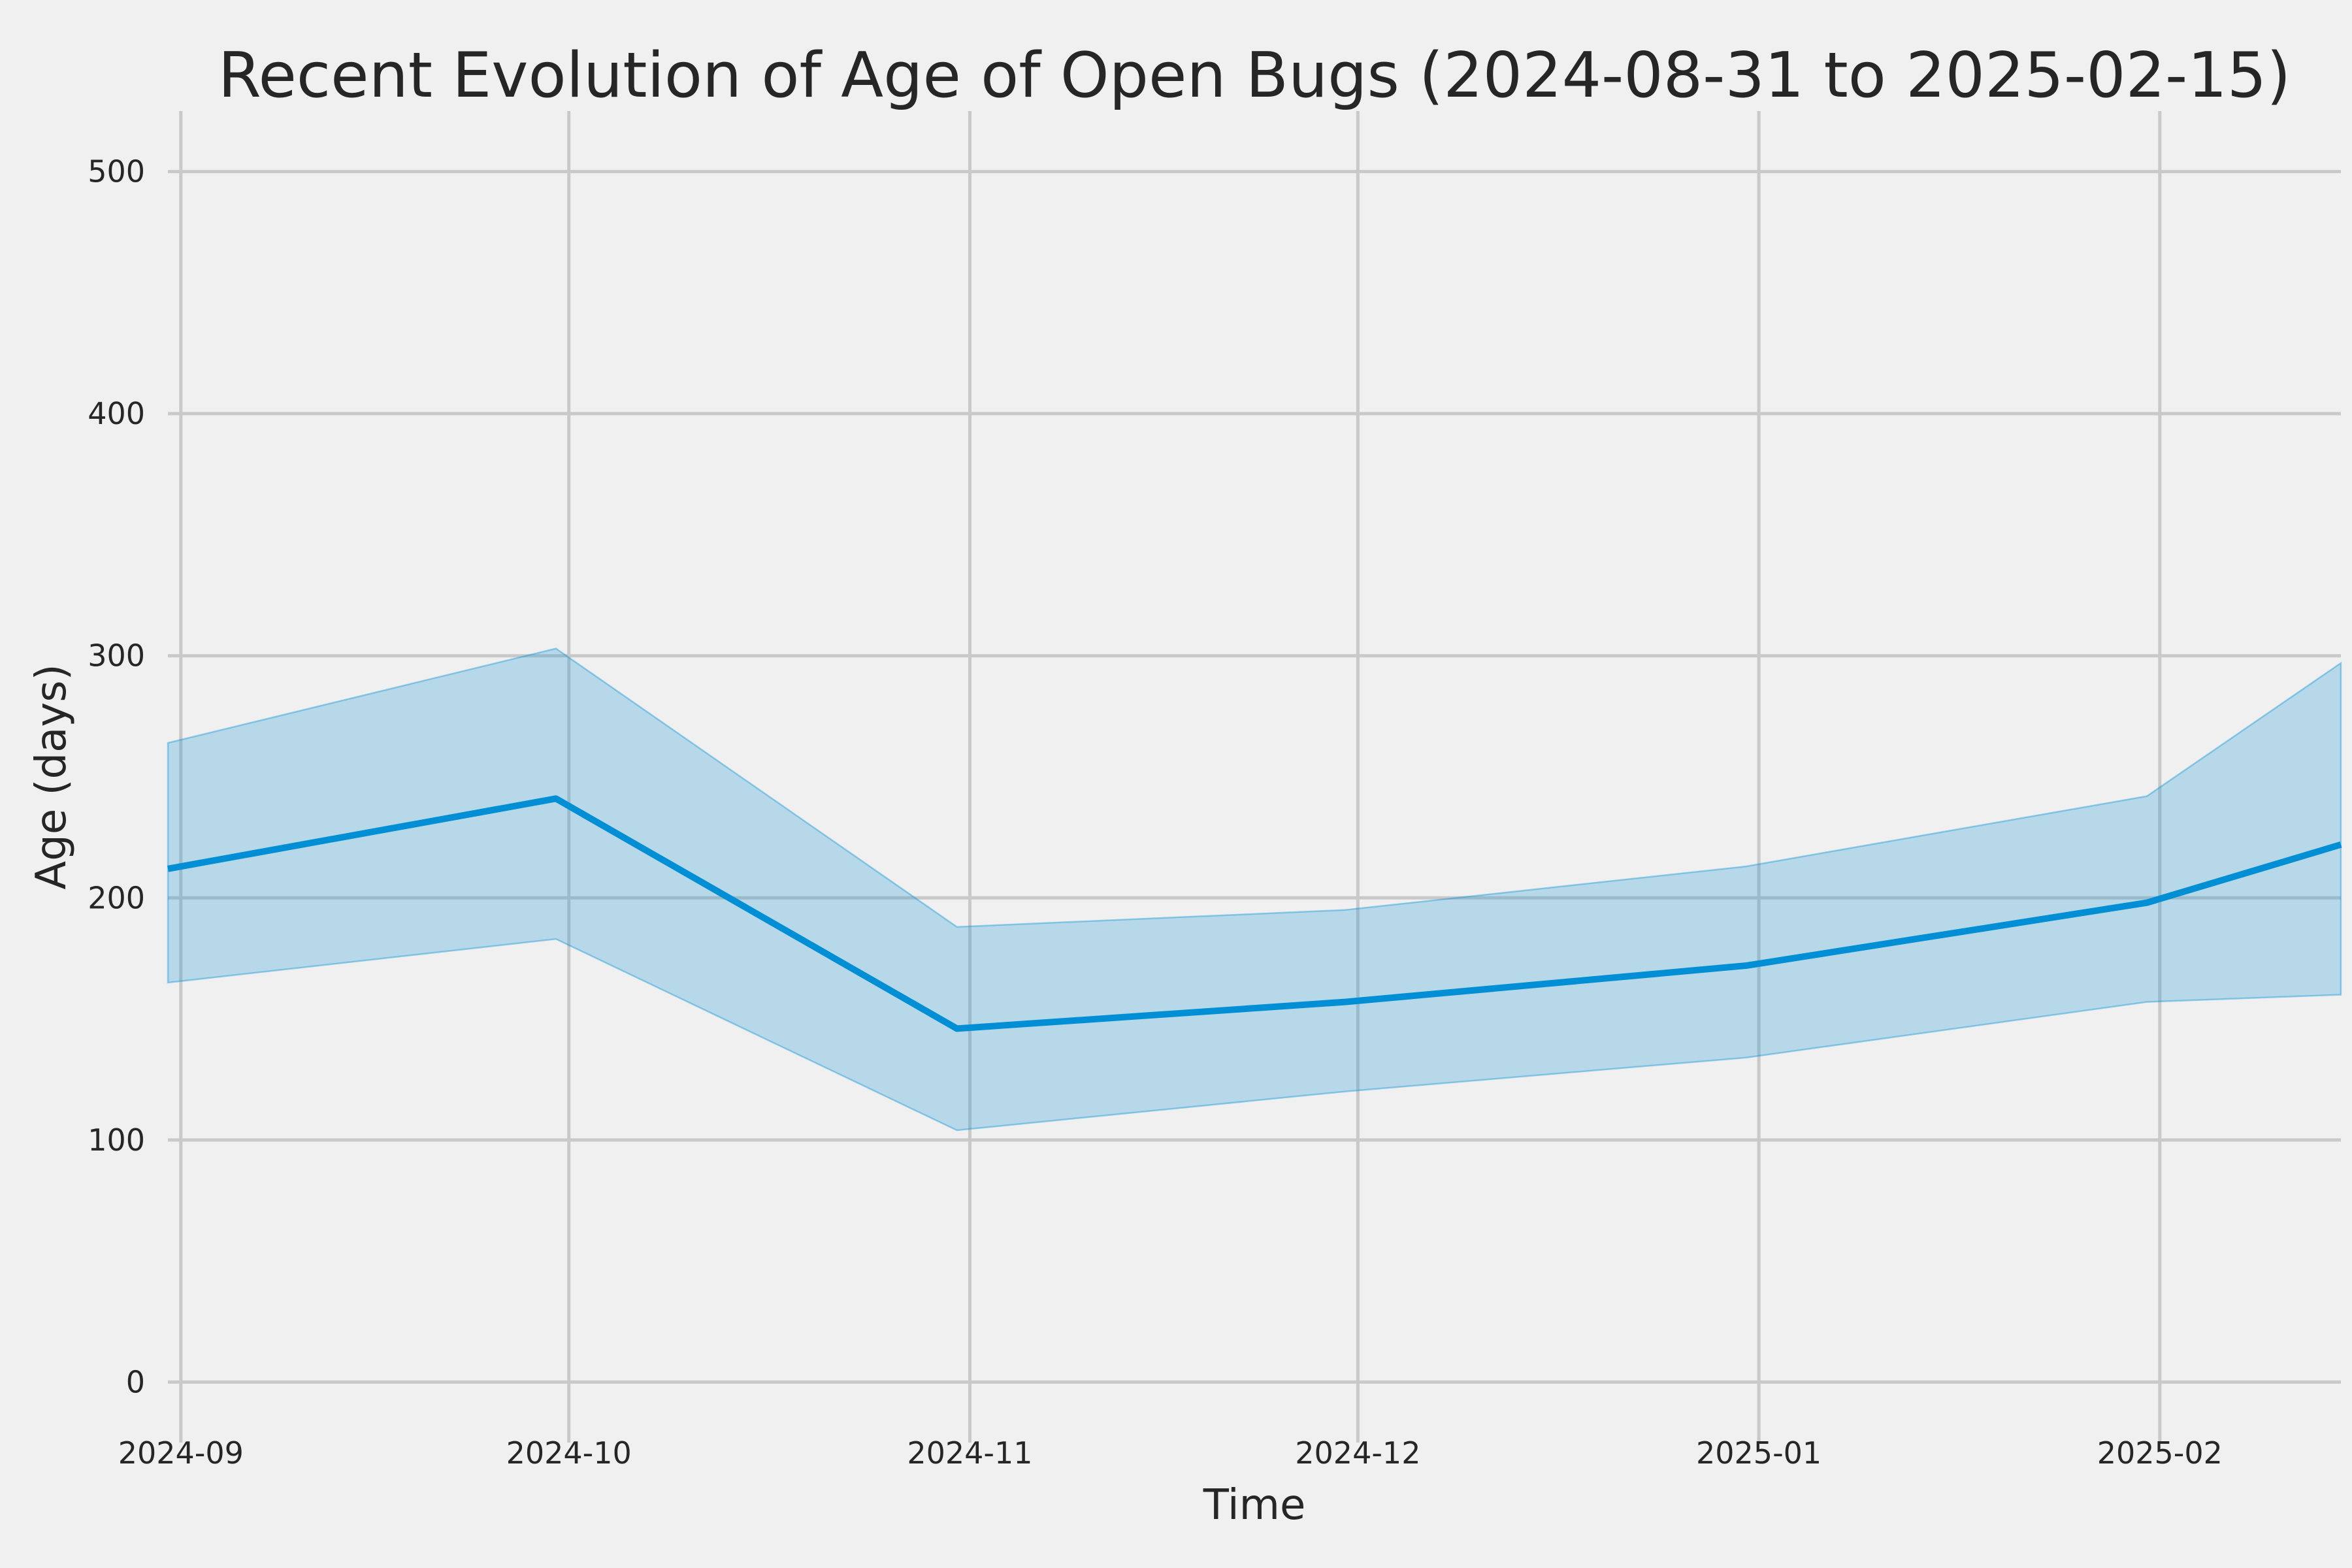 The image size is (2352, 1568). I want to click on y-tick-label: 200, so click(116, 897).